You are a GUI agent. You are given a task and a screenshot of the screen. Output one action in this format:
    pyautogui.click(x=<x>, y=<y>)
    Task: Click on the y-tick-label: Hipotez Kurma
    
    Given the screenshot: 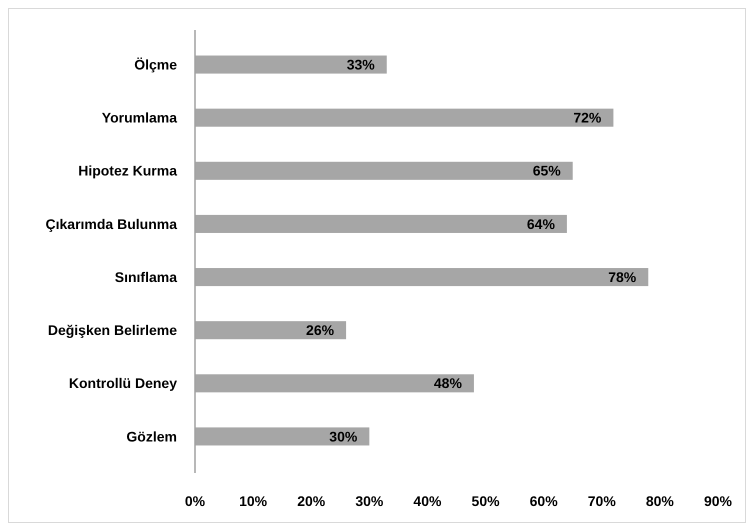 What is the action you would take?
    pyautogui.click(x=128, y=170)
    